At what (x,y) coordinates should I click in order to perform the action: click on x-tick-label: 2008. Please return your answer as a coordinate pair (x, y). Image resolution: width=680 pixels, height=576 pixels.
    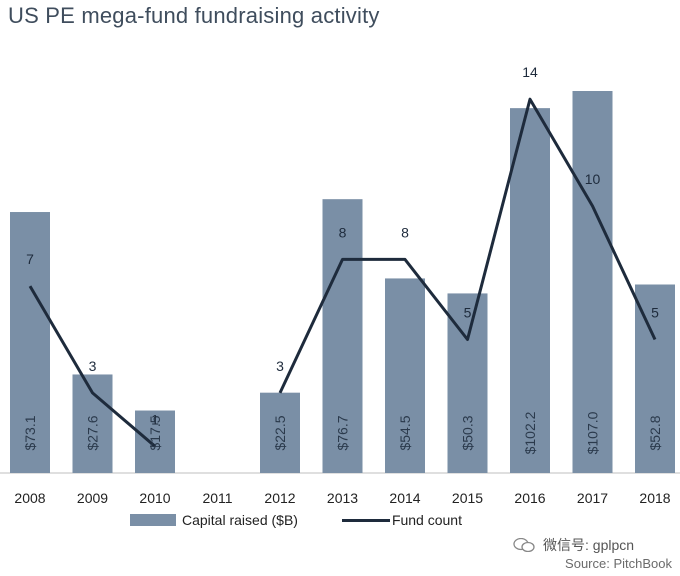
    Looking at the image, I should click on (29, 498).